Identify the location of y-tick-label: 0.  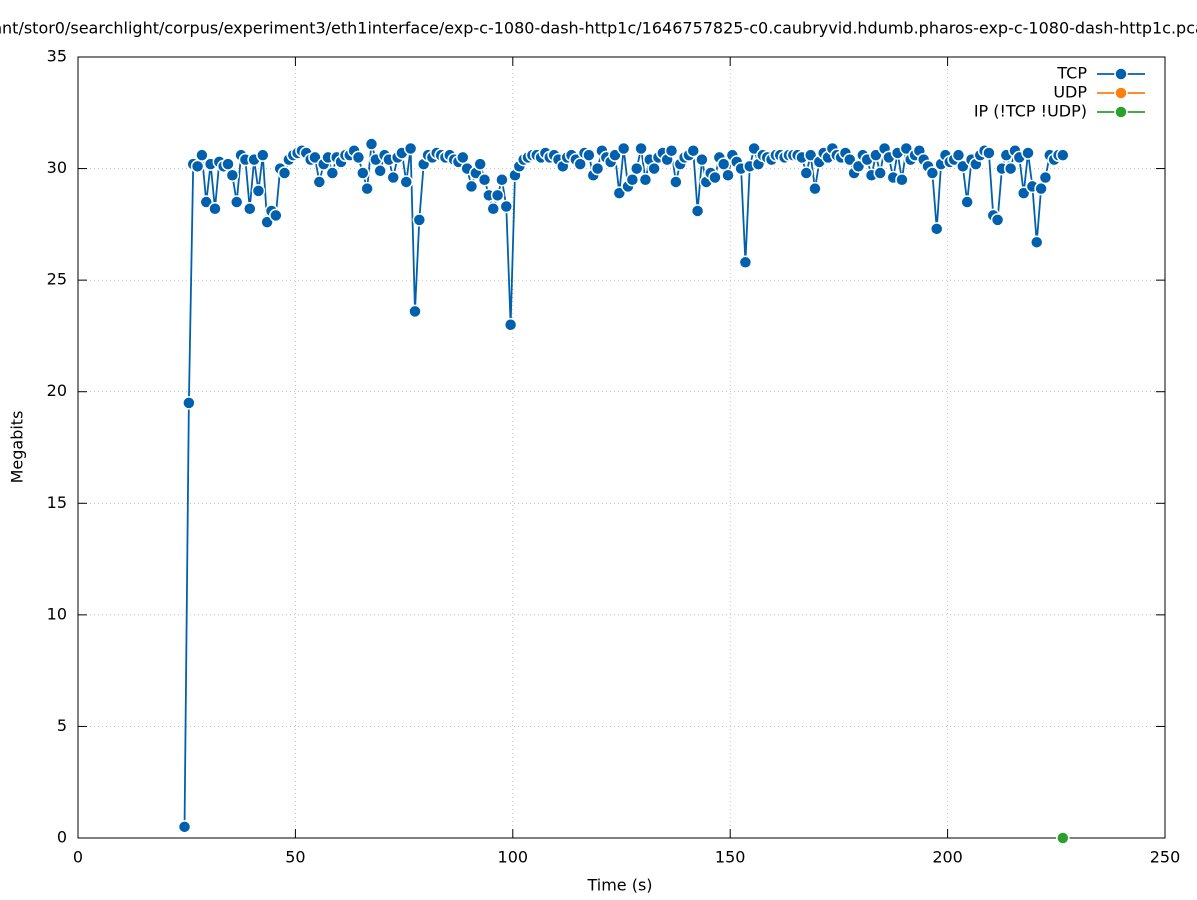
(62, 837).